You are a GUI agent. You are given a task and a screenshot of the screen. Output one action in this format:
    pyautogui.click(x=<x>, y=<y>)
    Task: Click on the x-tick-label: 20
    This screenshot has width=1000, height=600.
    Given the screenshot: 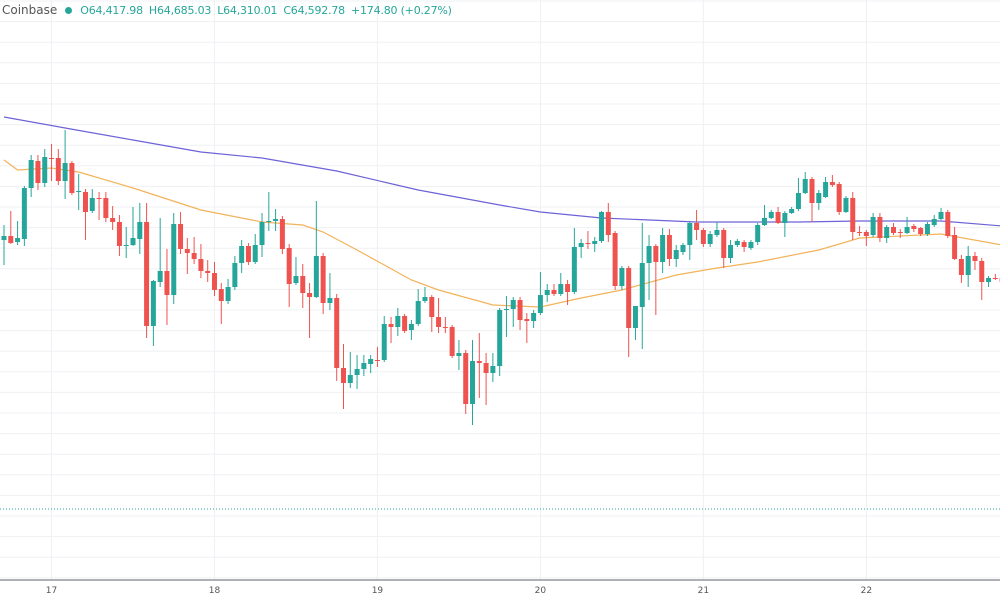 What is the action you would take?
    pyautogui.click(x=540, y=591)
    